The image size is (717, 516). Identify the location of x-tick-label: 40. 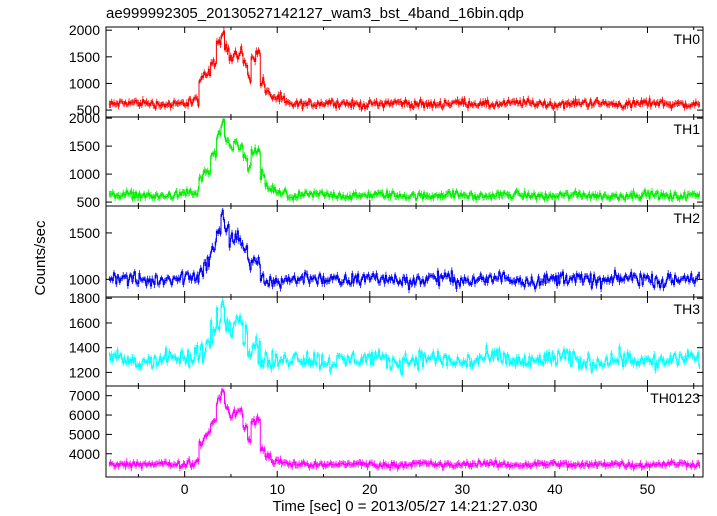
(555, 489).